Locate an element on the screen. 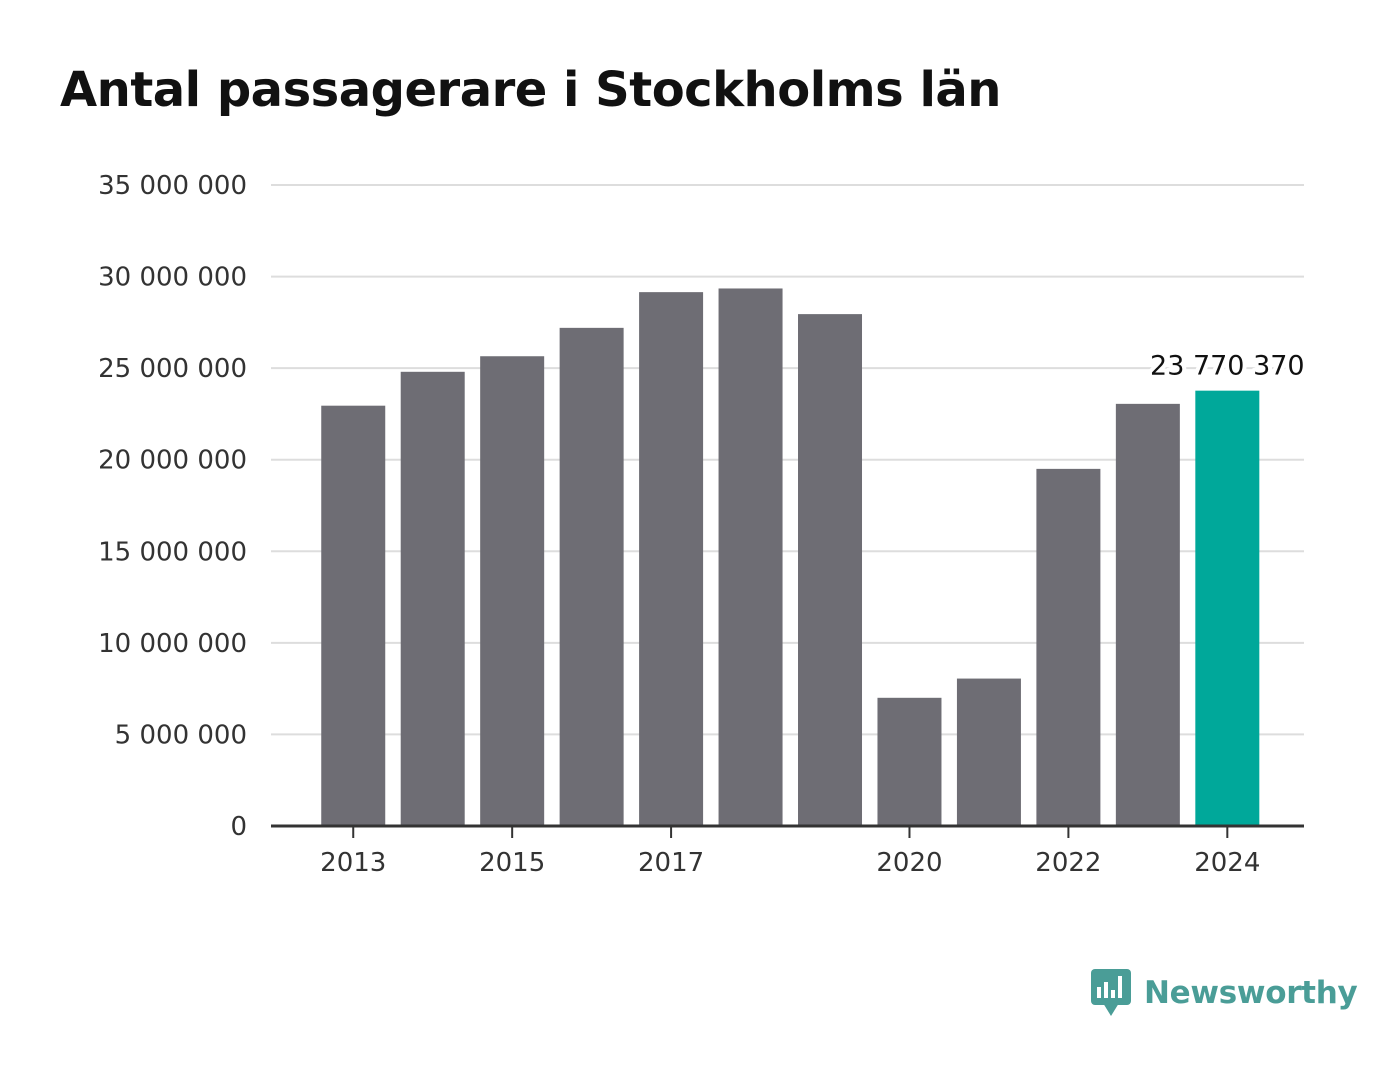  bar-2024 is located at coordinates (1227, 608).